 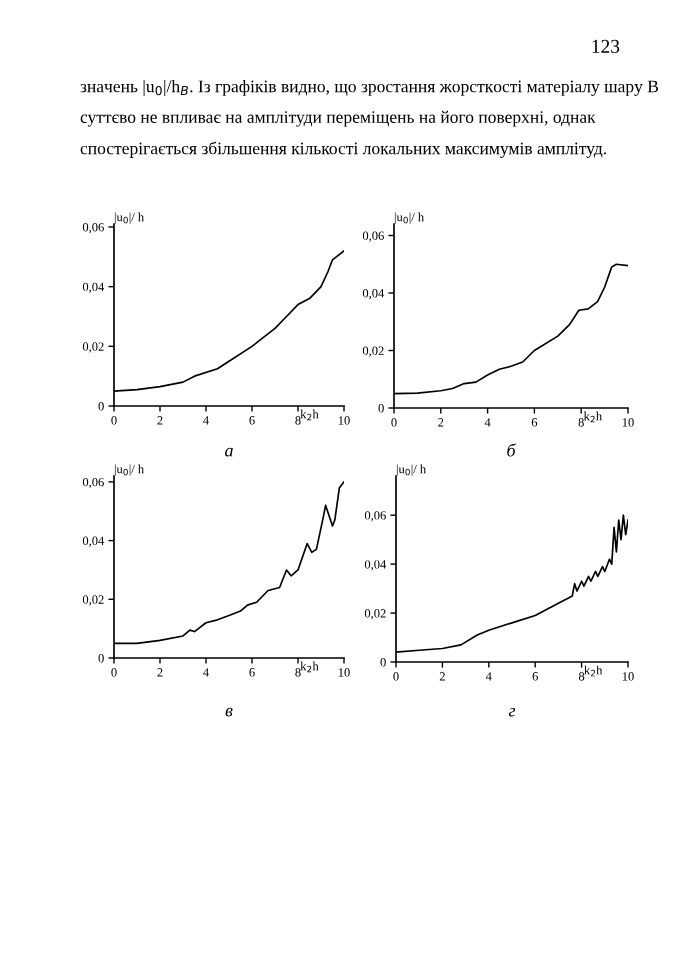 What do you see at coordinates (512, 712) in the screenshot?
I see `text: г` at bounding box center [512, 712].